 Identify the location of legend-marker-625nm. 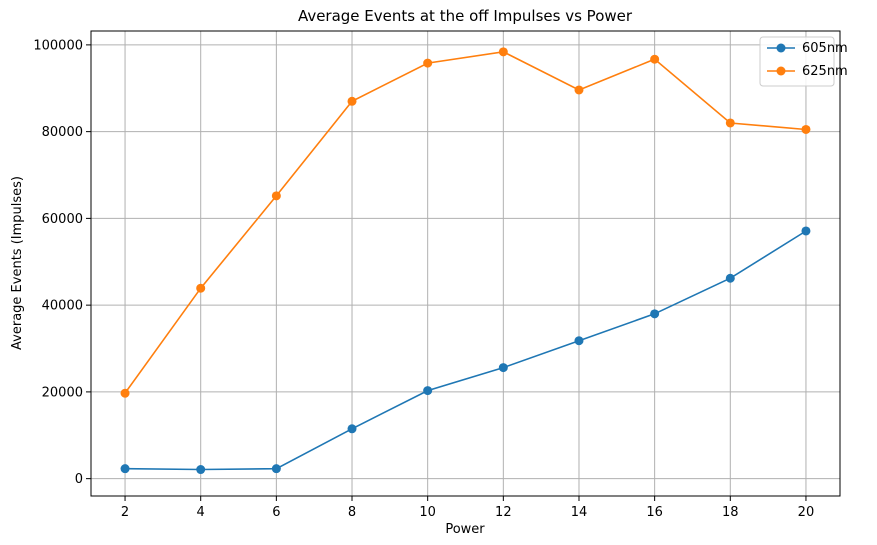
(781, 71).